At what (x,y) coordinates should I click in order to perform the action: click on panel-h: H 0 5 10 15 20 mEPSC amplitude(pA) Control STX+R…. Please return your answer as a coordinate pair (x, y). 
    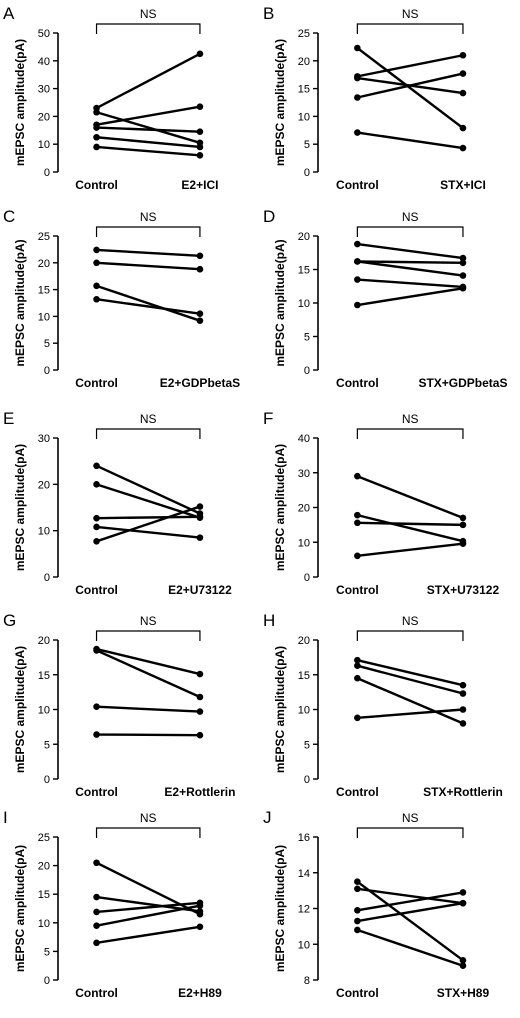
    Looking at the image, I should click on (383, 705).